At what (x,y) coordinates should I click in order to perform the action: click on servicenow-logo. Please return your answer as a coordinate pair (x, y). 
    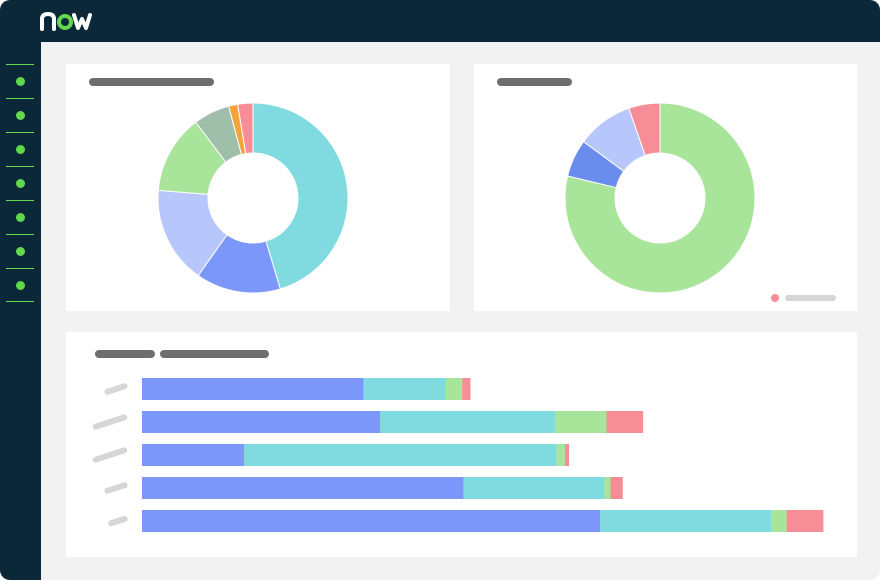
    Looking at the image, I should click on (67, 21).